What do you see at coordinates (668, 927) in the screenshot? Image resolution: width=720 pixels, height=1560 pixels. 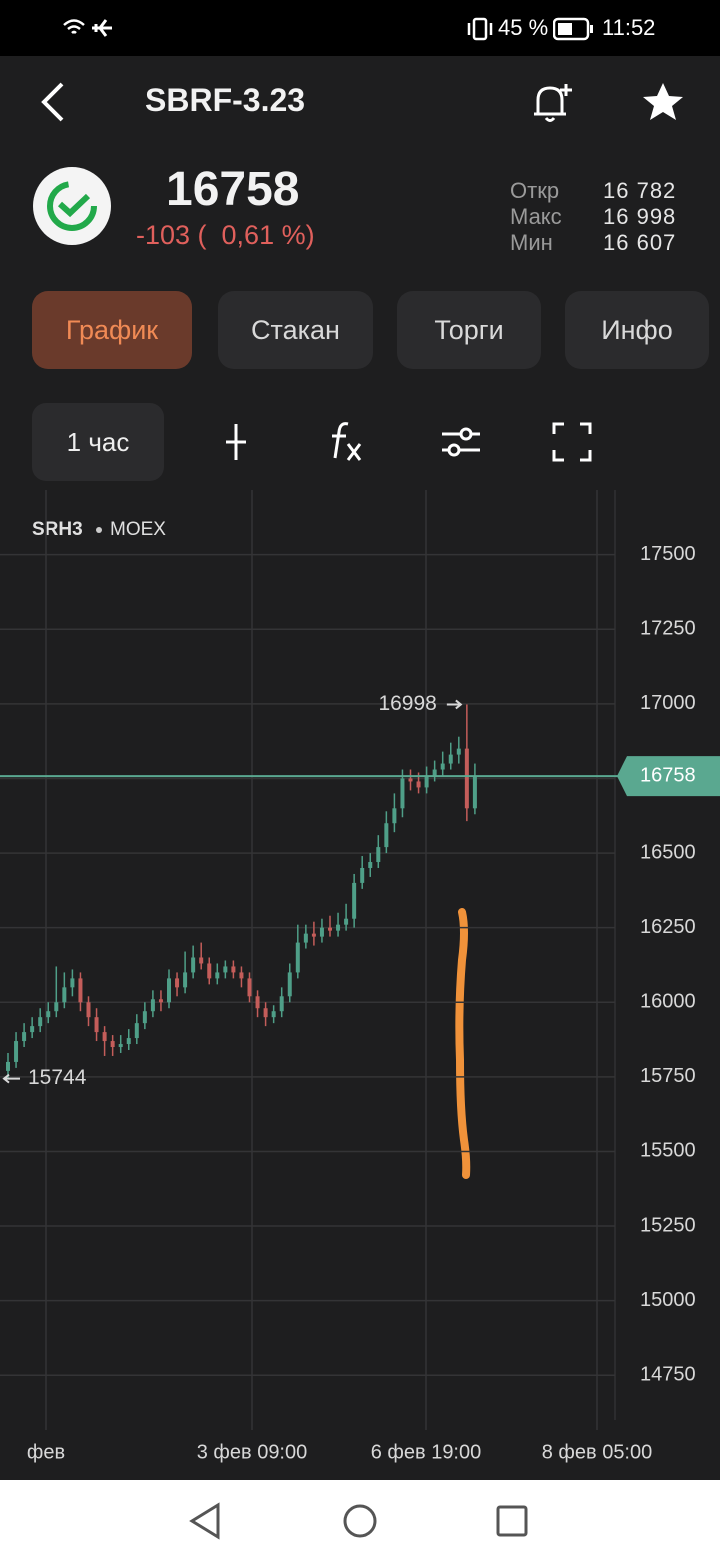 I see `y-tick-label: 16250` at bounding box center [668, 927].